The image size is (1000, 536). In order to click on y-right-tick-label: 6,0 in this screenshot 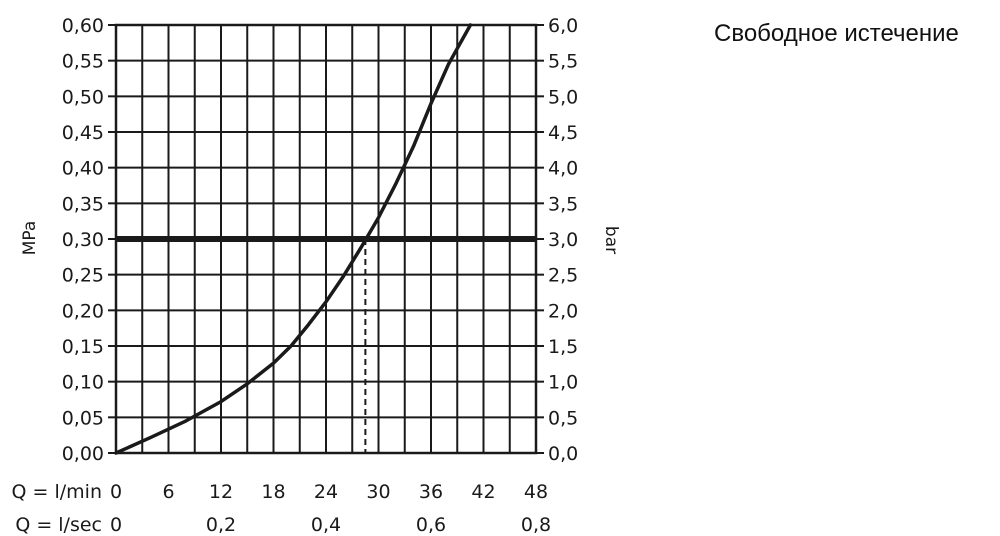, I will do `click(563, 26)`.